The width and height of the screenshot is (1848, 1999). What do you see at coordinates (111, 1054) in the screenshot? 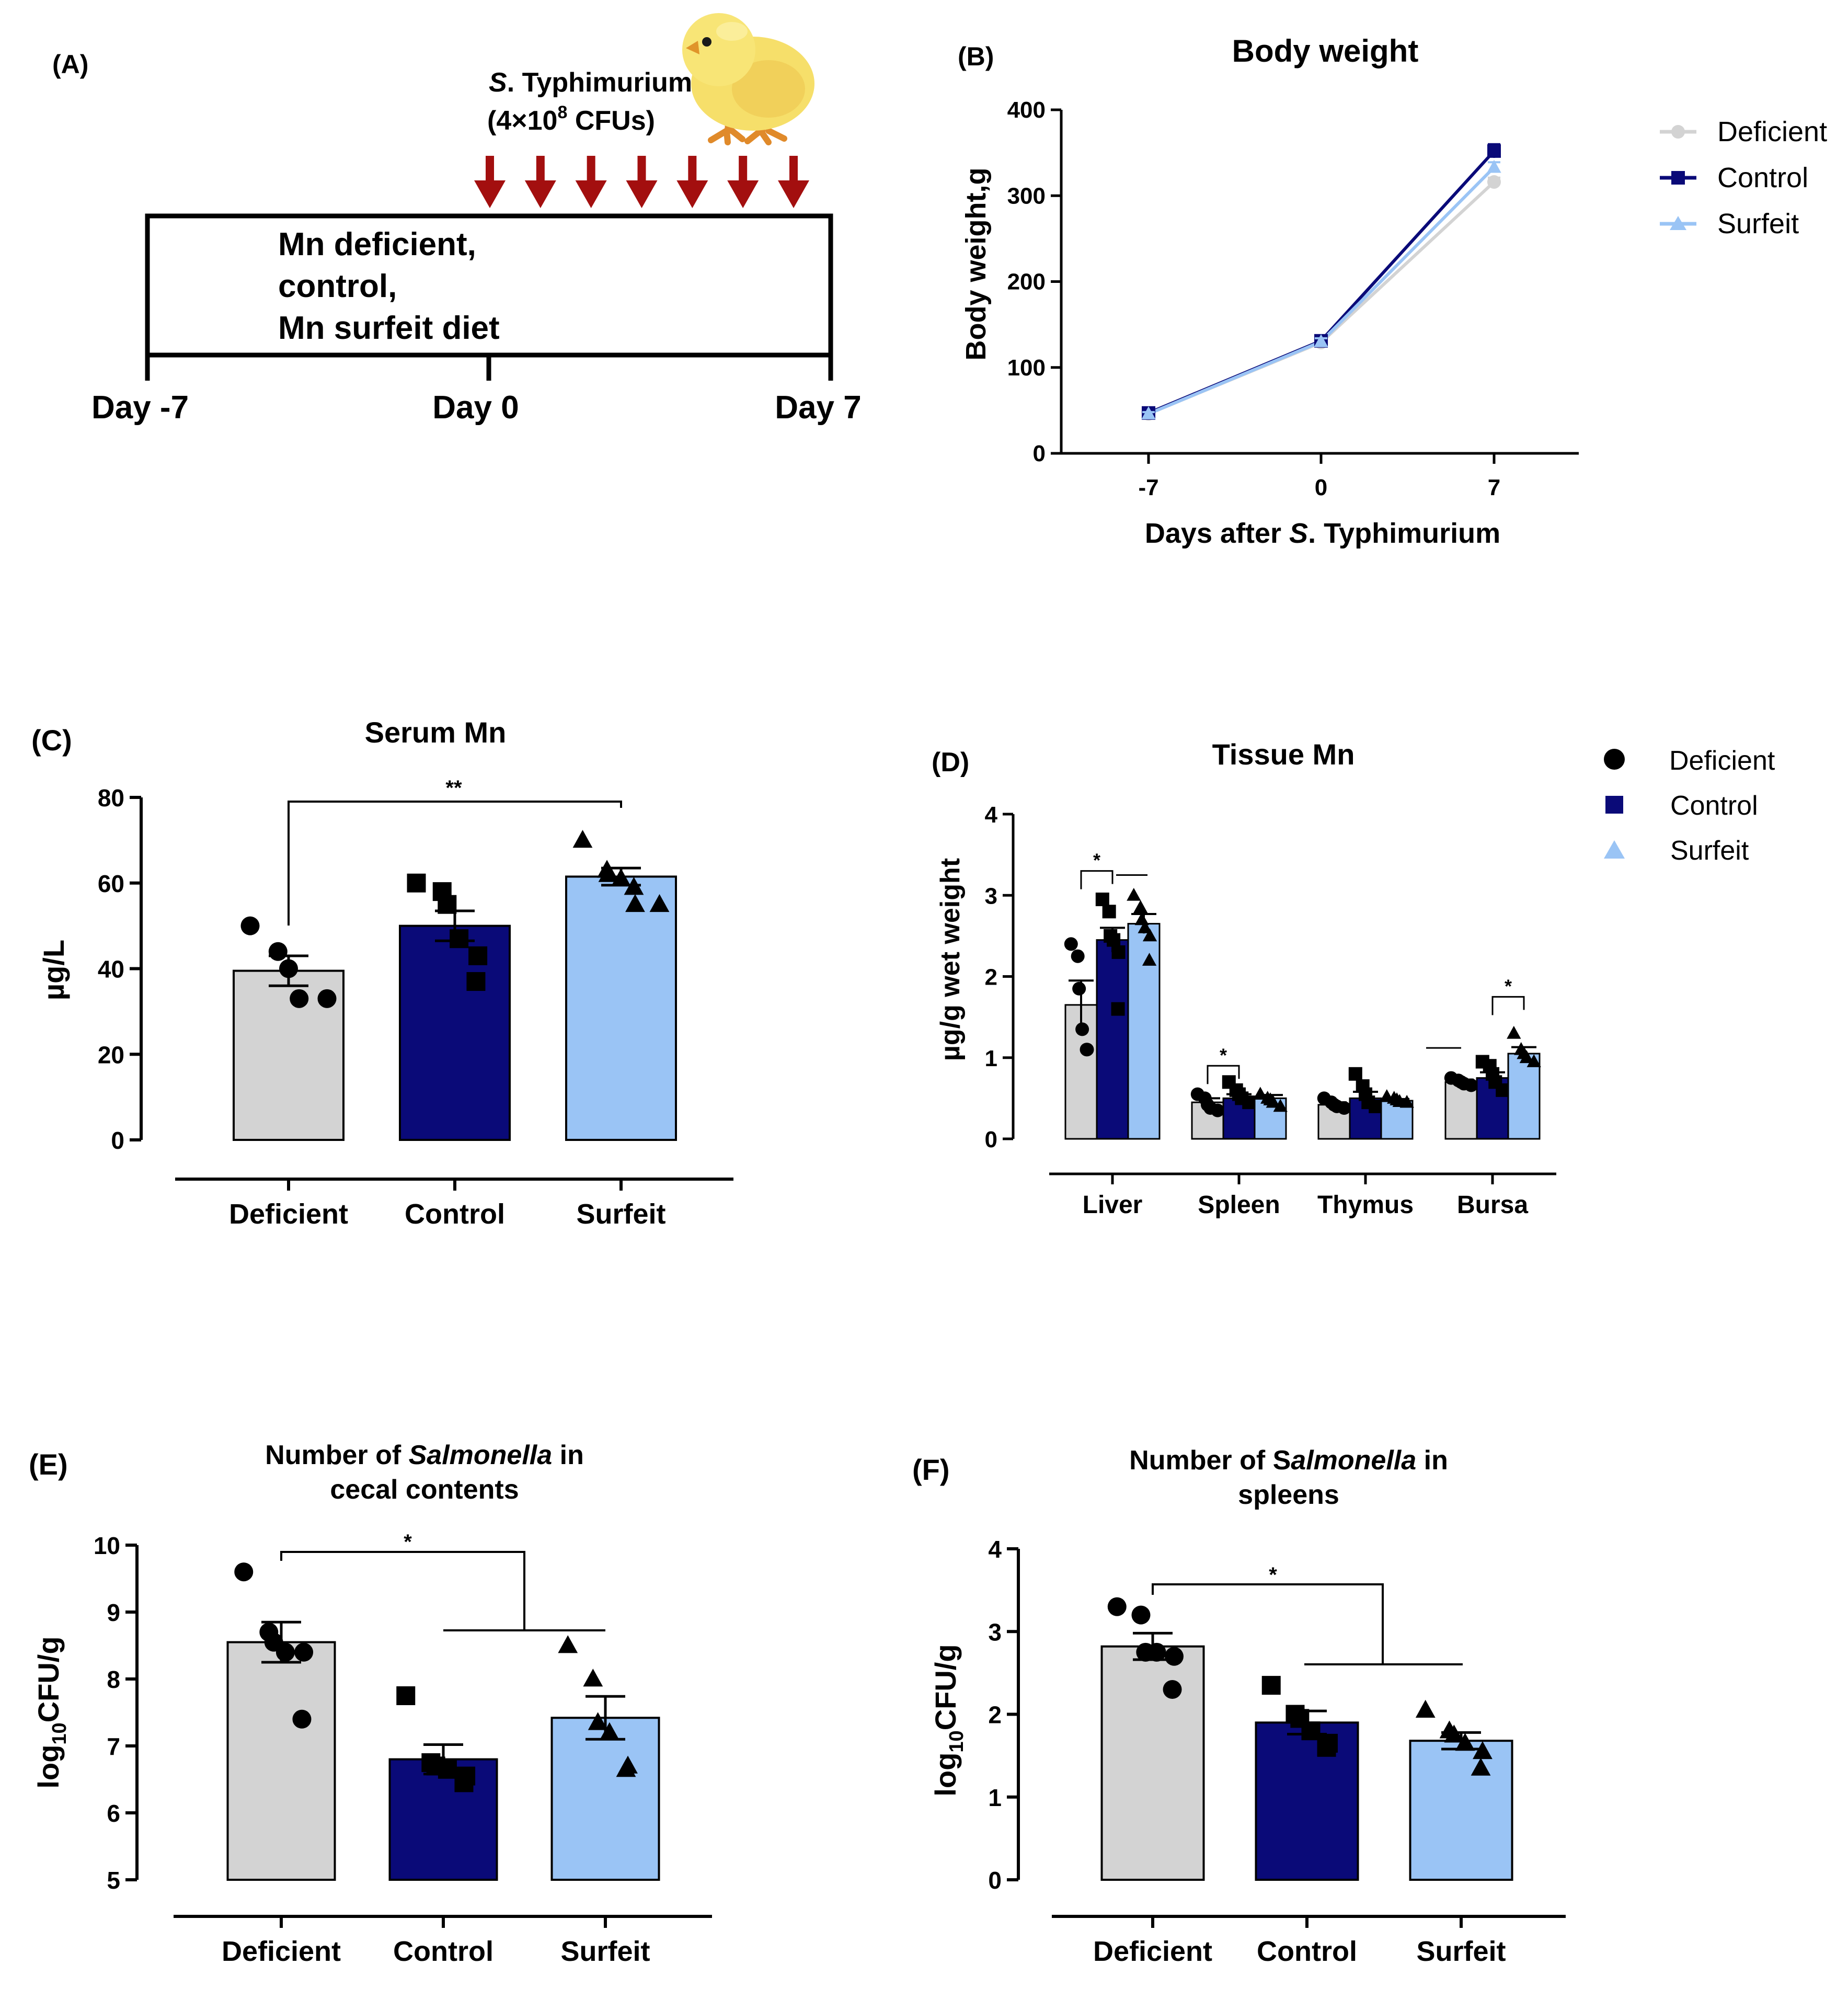
I see `chart-c-y-tick-label: 20` at bounding box center [111, 1054].